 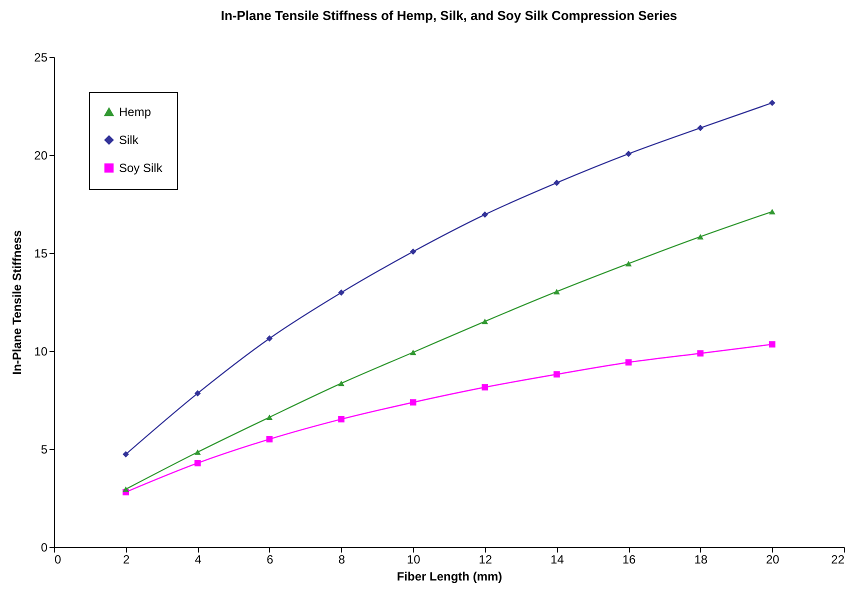 What do you see at coordinates (17, 302) in the screenshot?
I see `y-axis-title: In-Plane Tensile Stiffness` at bounding box center [17, 302].